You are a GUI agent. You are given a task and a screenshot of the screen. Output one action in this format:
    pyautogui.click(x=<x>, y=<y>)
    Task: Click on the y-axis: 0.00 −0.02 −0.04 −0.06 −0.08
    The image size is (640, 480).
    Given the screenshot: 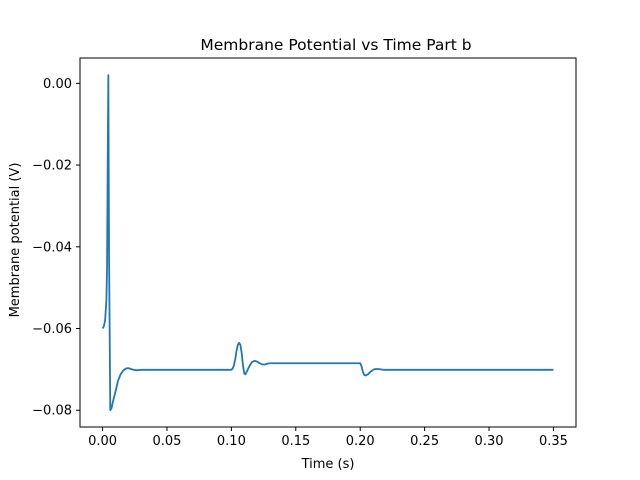 What is the action you would take?
    pyautogui.click(x=56, y=248)
    